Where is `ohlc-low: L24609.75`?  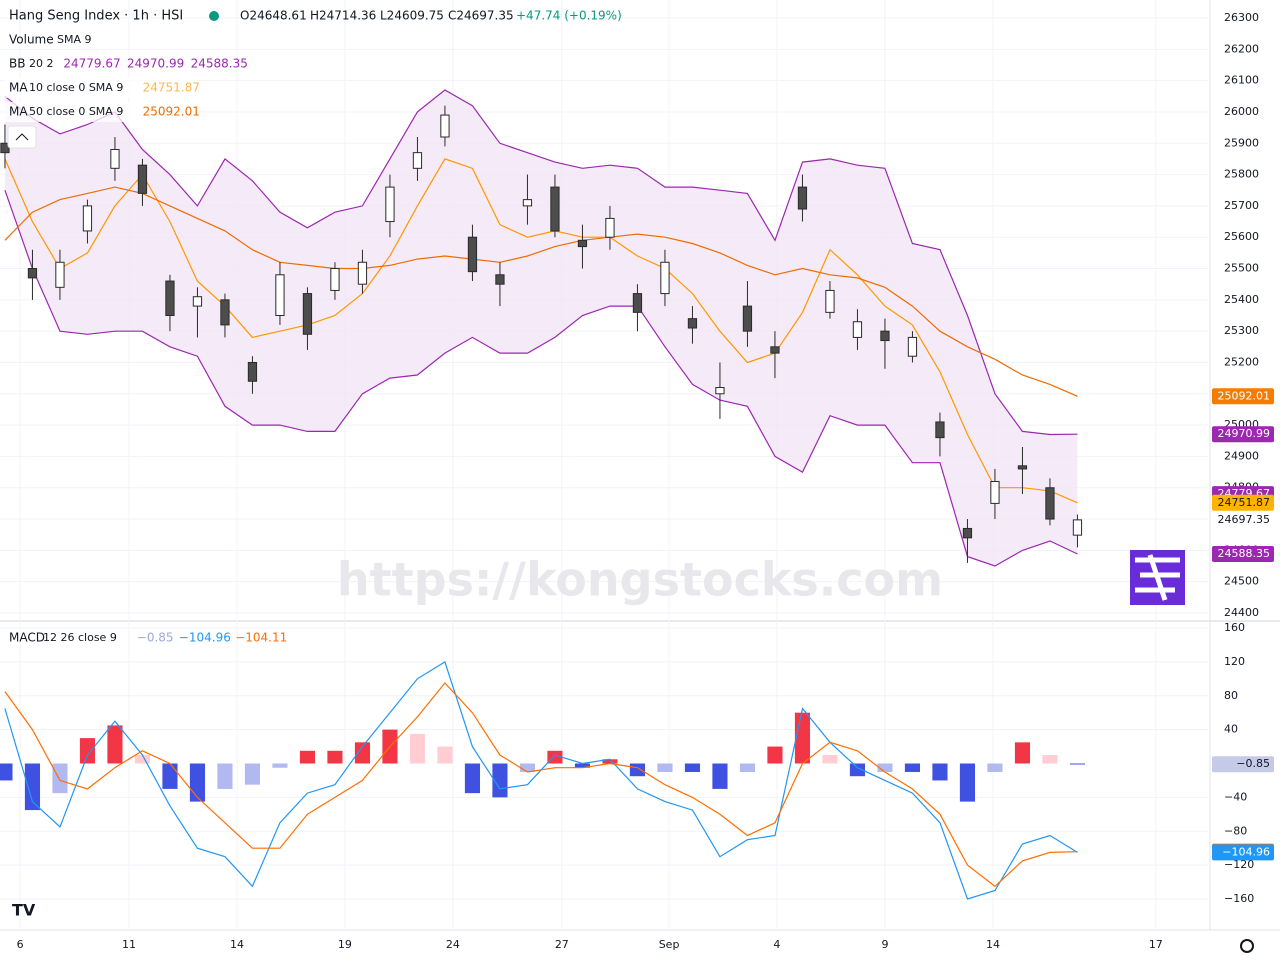 ohlc-low: L24609.75 is located at coordinates (412, 16).